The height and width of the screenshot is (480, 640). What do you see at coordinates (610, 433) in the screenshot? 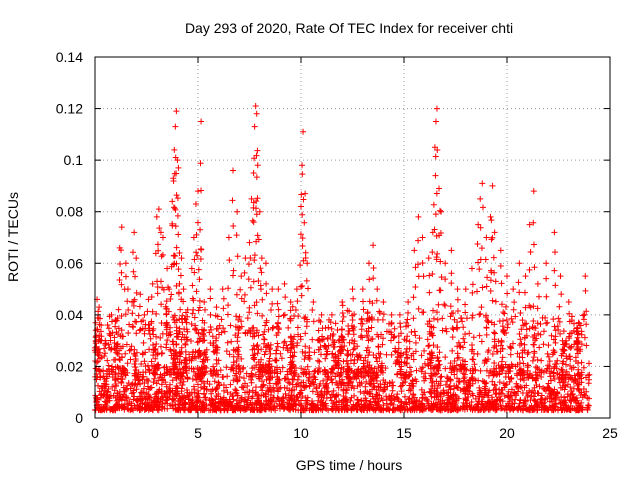
I see `x-tick-label: 25` at bounding box center [610, 433].